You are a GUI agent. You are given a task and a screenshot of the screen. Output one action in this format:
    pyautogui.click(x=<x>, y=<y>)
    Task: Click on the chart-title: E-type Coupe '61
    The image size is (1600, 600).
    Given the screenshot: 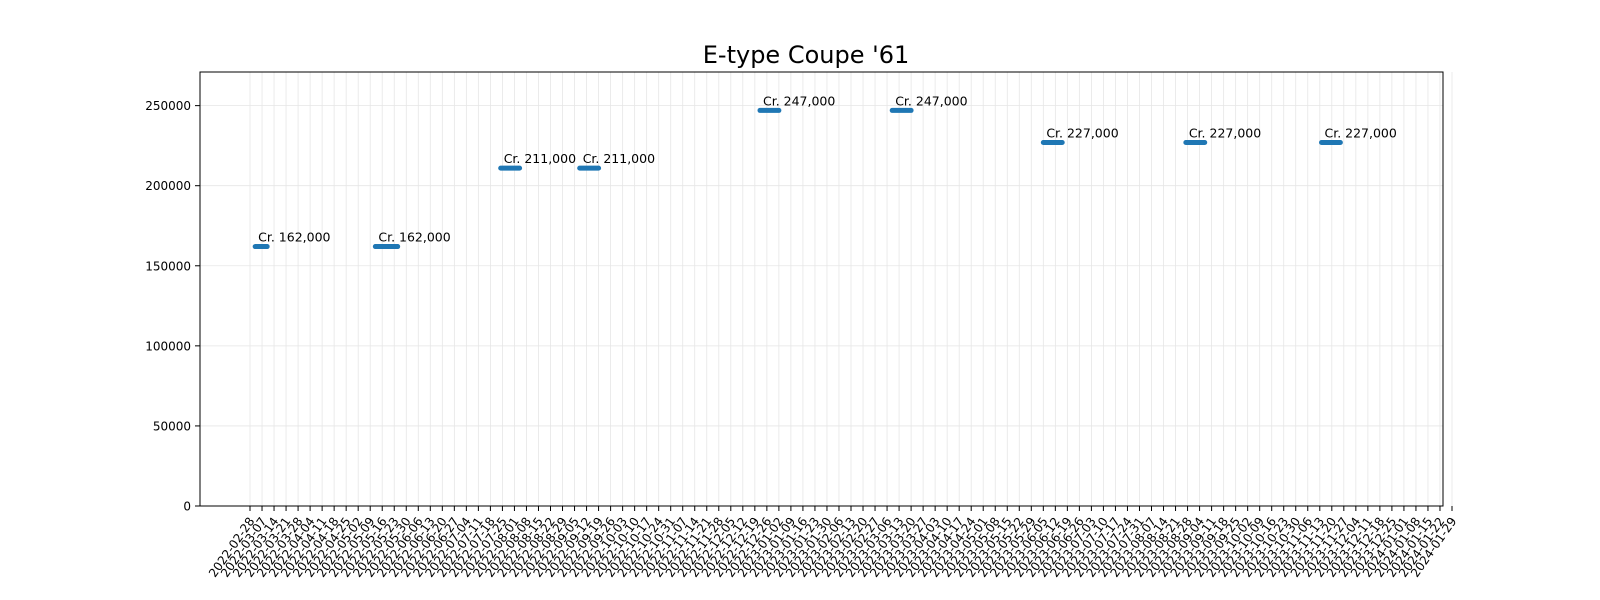 What is the action you would take?
    pyautogui.click(x=806, y=55)
    